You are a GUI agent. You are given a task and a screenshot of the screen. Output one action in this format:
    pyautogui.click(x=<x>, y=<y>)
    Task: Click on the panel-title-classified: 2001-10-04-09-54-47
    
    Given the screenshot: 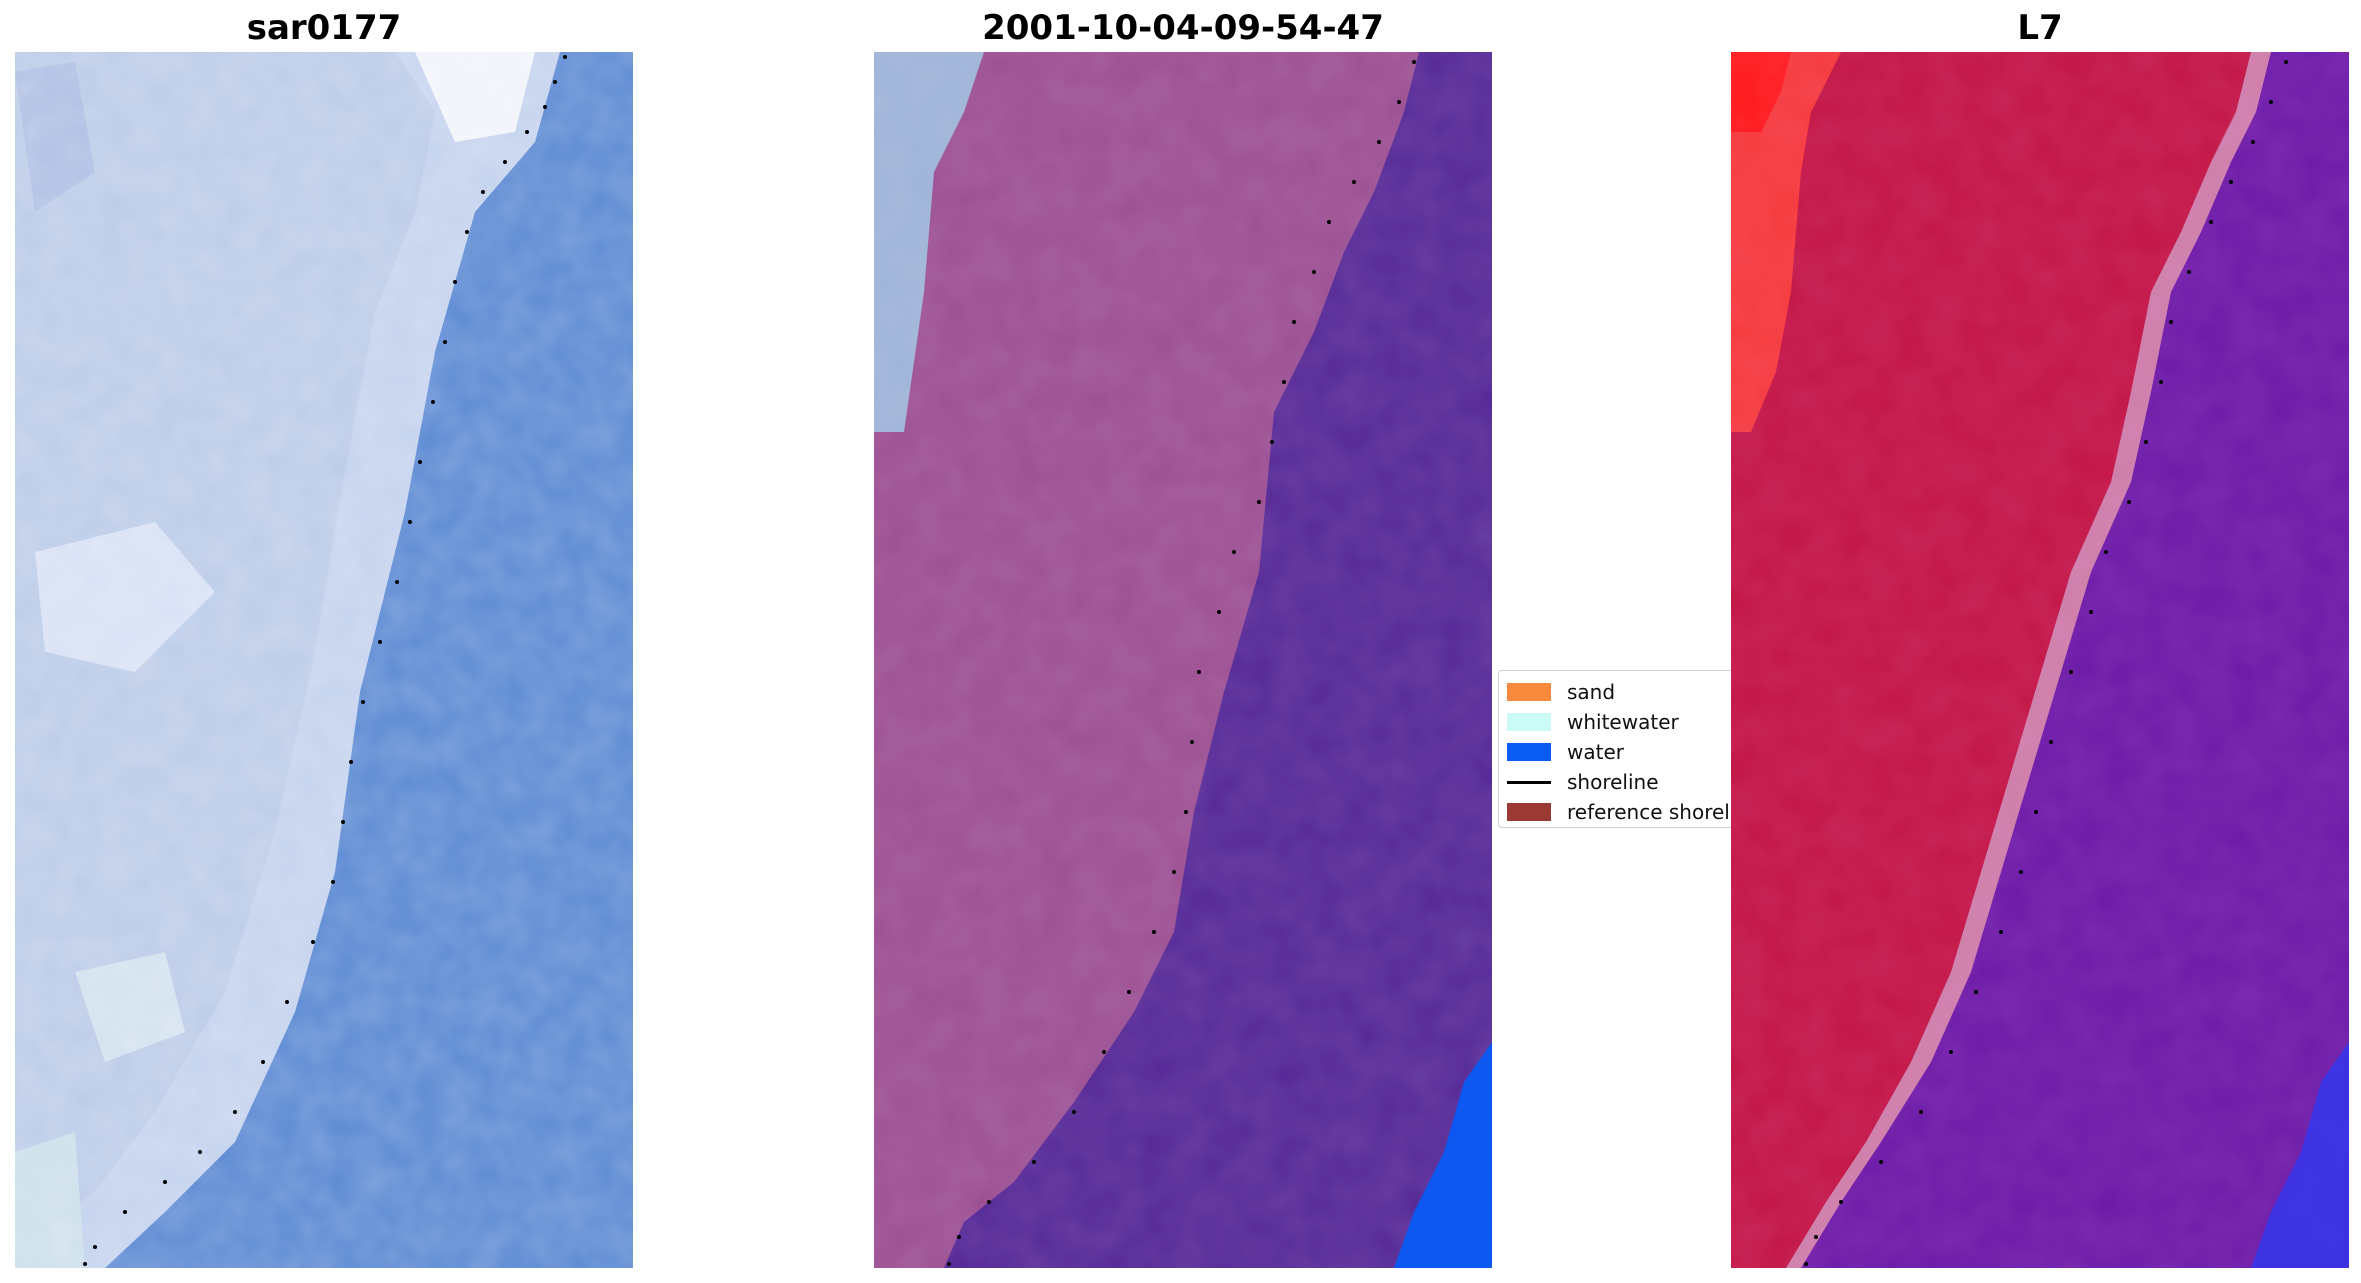 What is the action you would take?
    pyautogui.click(x=1183, y=28)
    